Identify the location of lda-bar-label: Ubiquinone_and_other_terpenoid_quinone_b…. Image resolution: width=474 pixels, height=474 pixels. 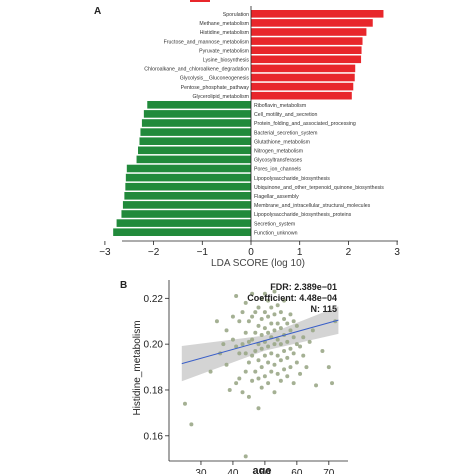
(319, 188).